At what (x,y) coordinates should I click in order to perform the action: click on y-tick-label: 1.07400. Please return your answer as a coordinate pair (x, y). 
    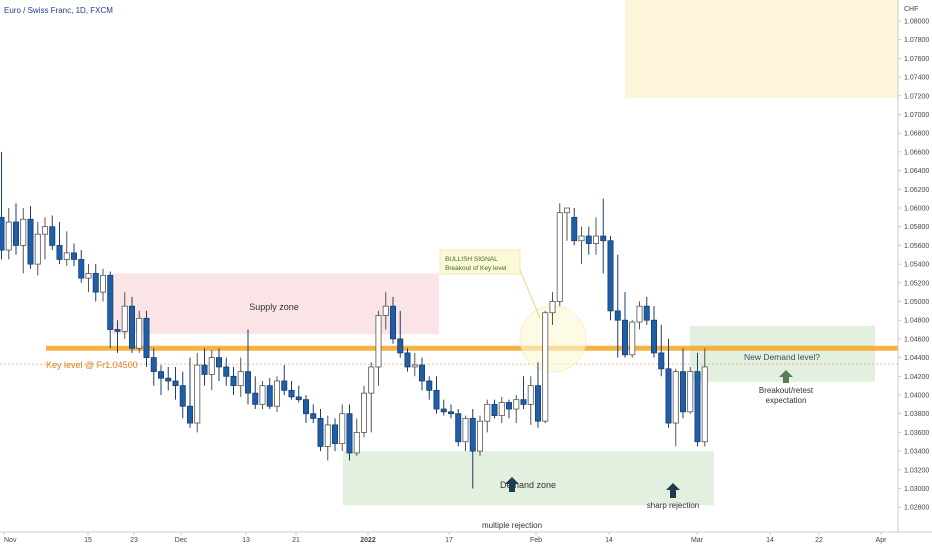
    Looking at the image, I should click on (916, 78).